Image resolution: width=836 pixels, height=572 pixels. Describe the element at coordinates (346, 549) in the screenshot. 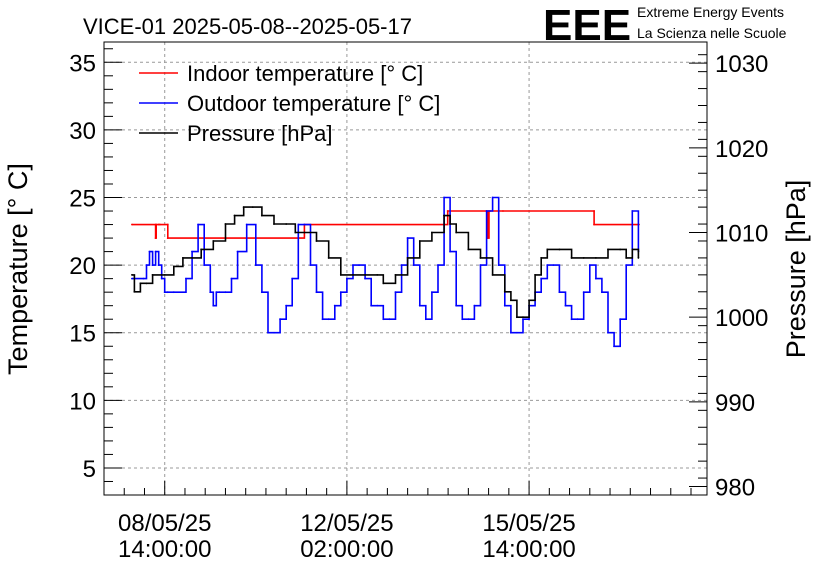

I see `x-tick-label-time: 02:00:00` at that location.